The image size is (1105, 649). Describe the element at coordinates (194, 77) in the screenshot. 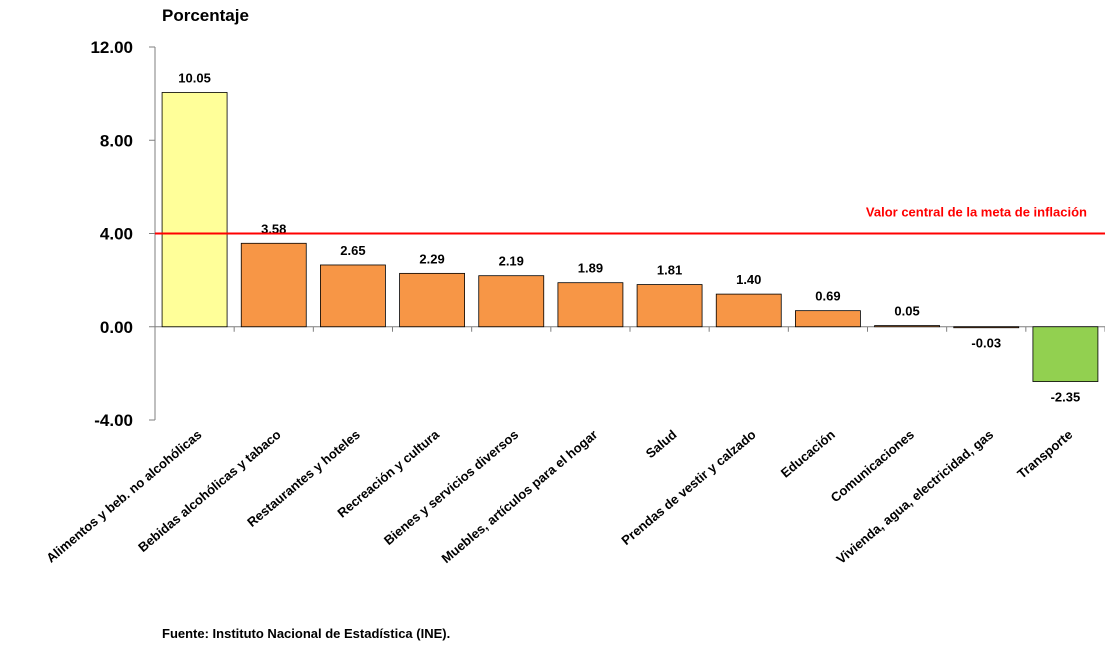

I see `data-label: 10.05` at that location.